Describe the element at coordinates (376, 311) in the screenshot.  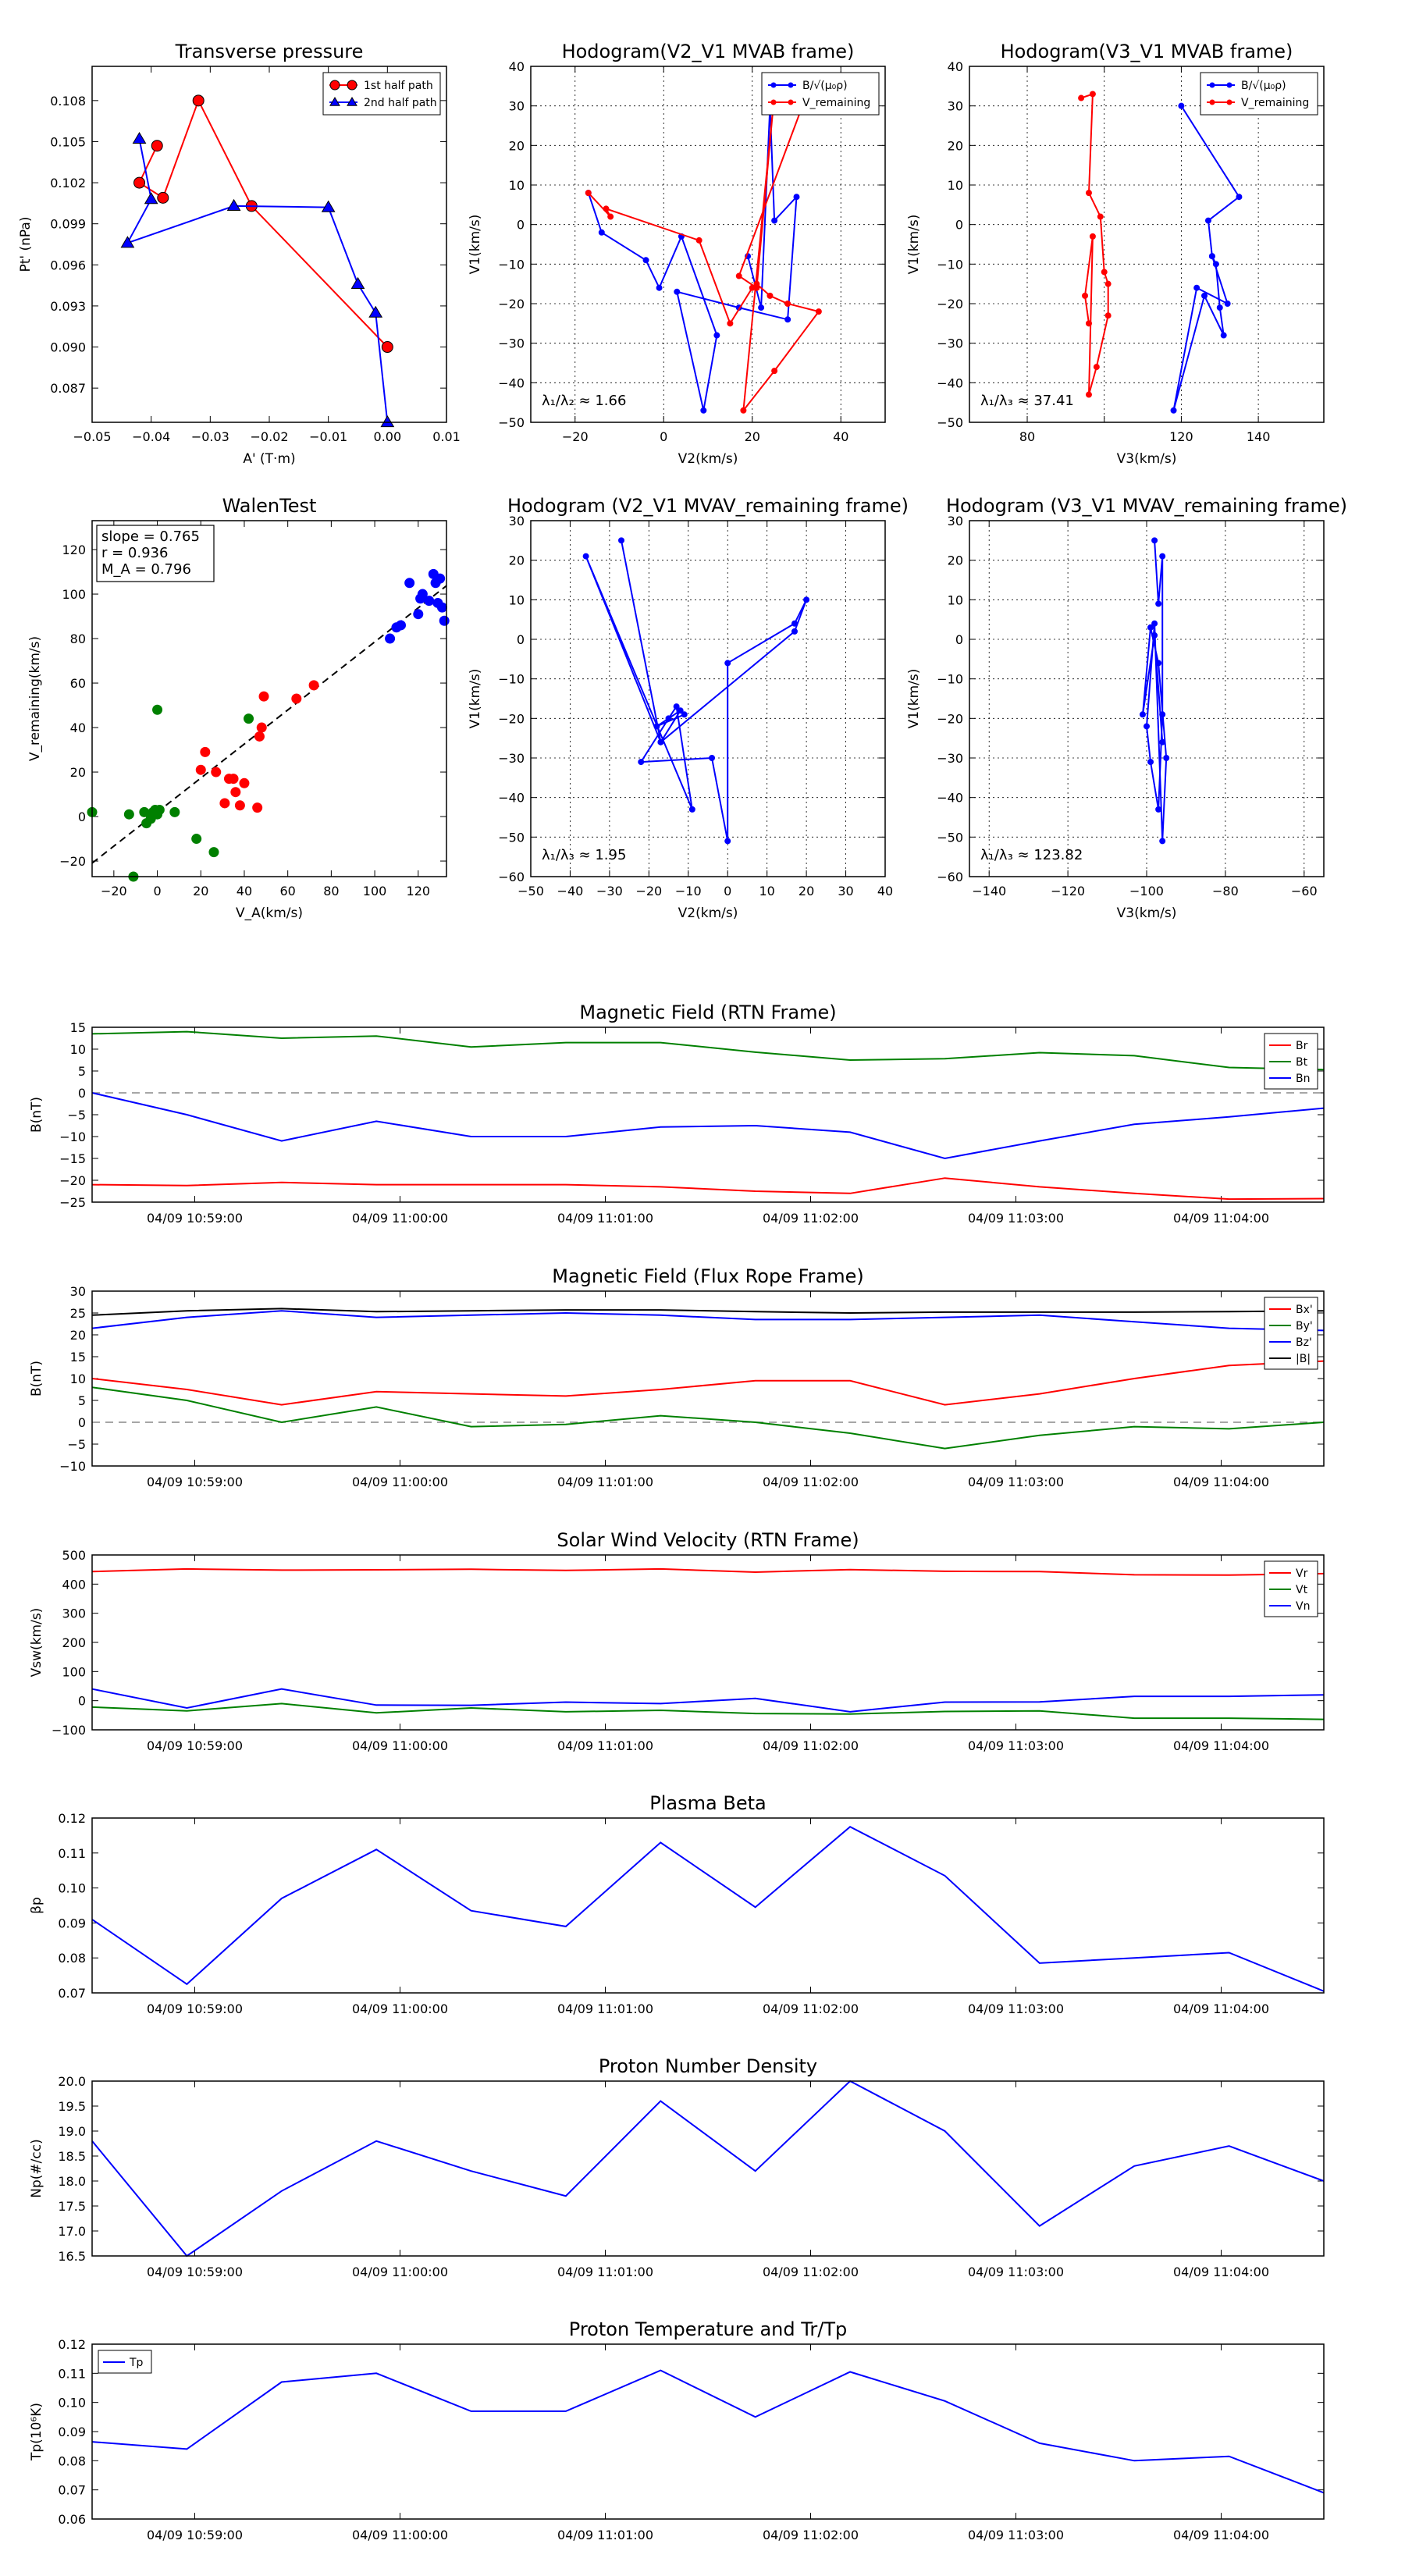
I see `tp-data-point` at that location.